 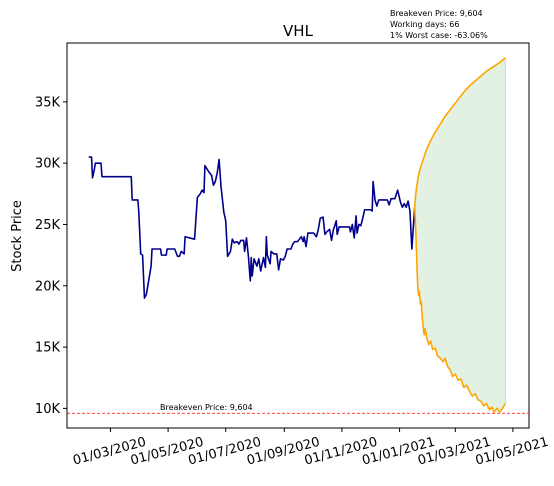 I want to click on y-tick-label: 35K, so click(x=48, y=102).